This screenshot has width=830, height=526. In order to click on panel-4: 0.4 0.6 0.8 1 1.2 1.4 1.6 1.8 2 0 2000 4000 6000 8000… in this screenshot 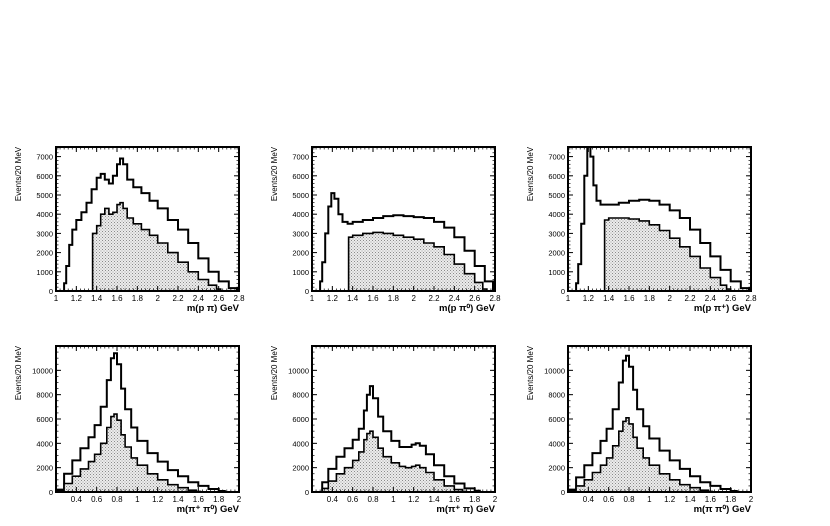, I will do `click(128, 430)`.